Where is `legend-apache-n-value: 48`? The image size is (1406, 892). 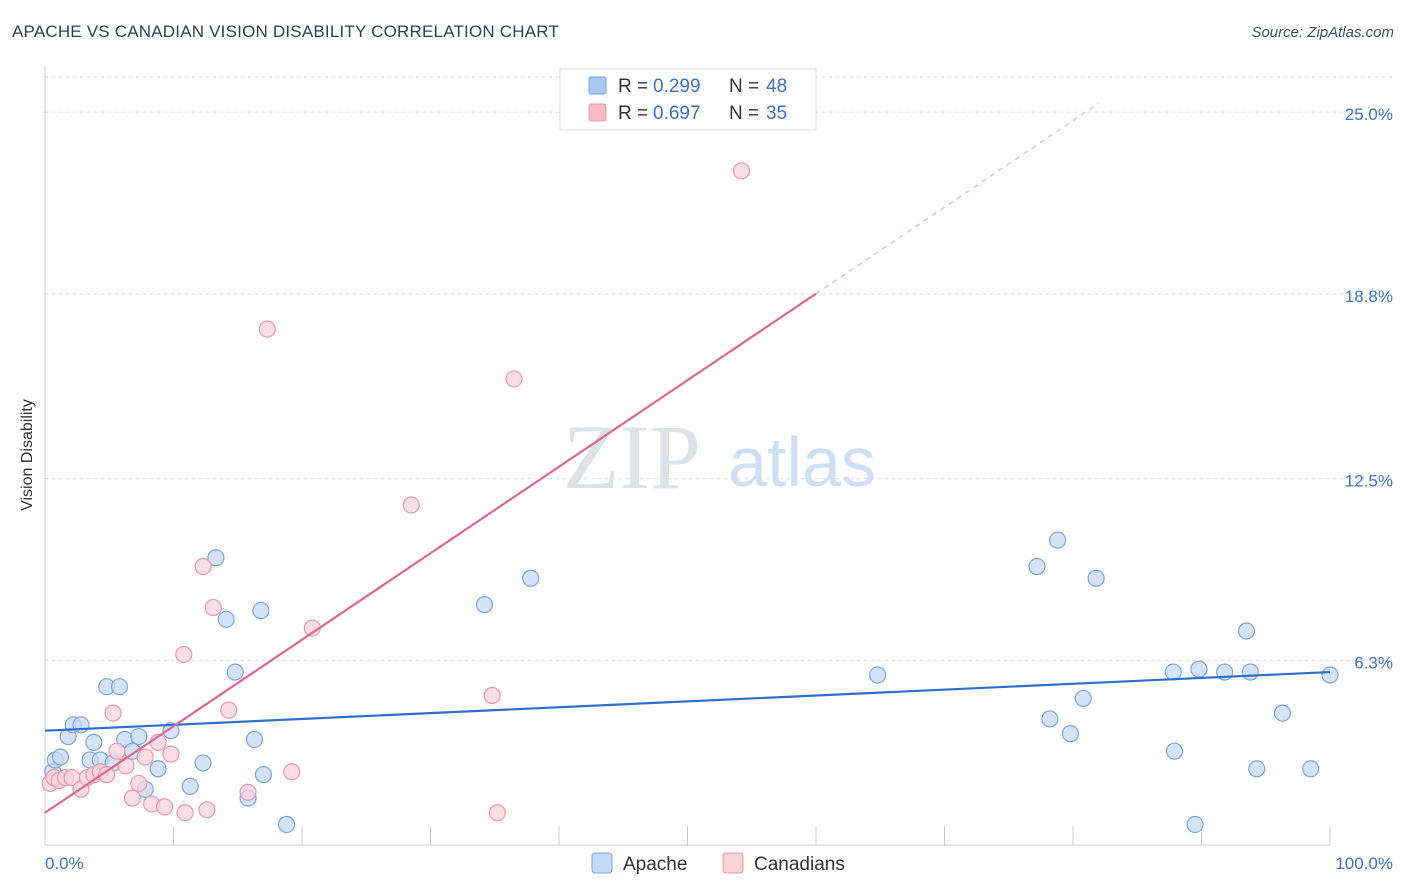
legend-apache-n-value: 48 is located at coordinates (776, 86).